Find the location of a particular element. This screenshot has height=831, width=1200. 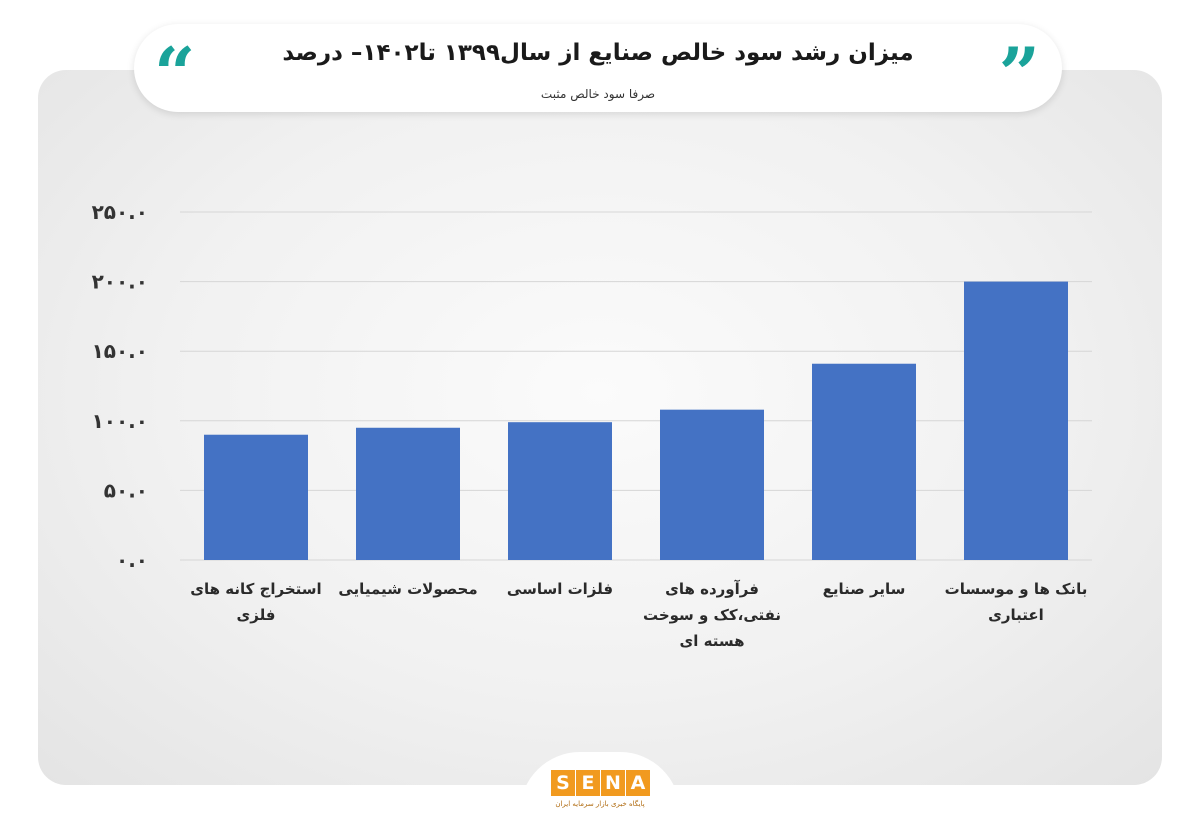

y-tick-label: ۱۰۰.۰ is located at coordinates (120, 421).